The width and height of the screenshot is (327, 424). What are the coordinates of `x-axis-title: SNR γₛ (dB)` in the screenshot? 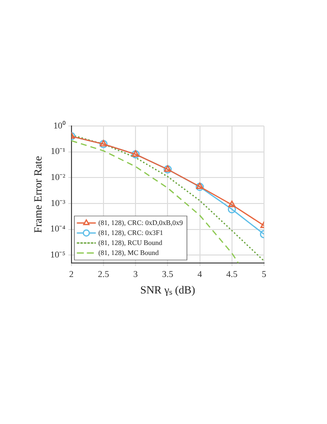 It's located at (168, 290).